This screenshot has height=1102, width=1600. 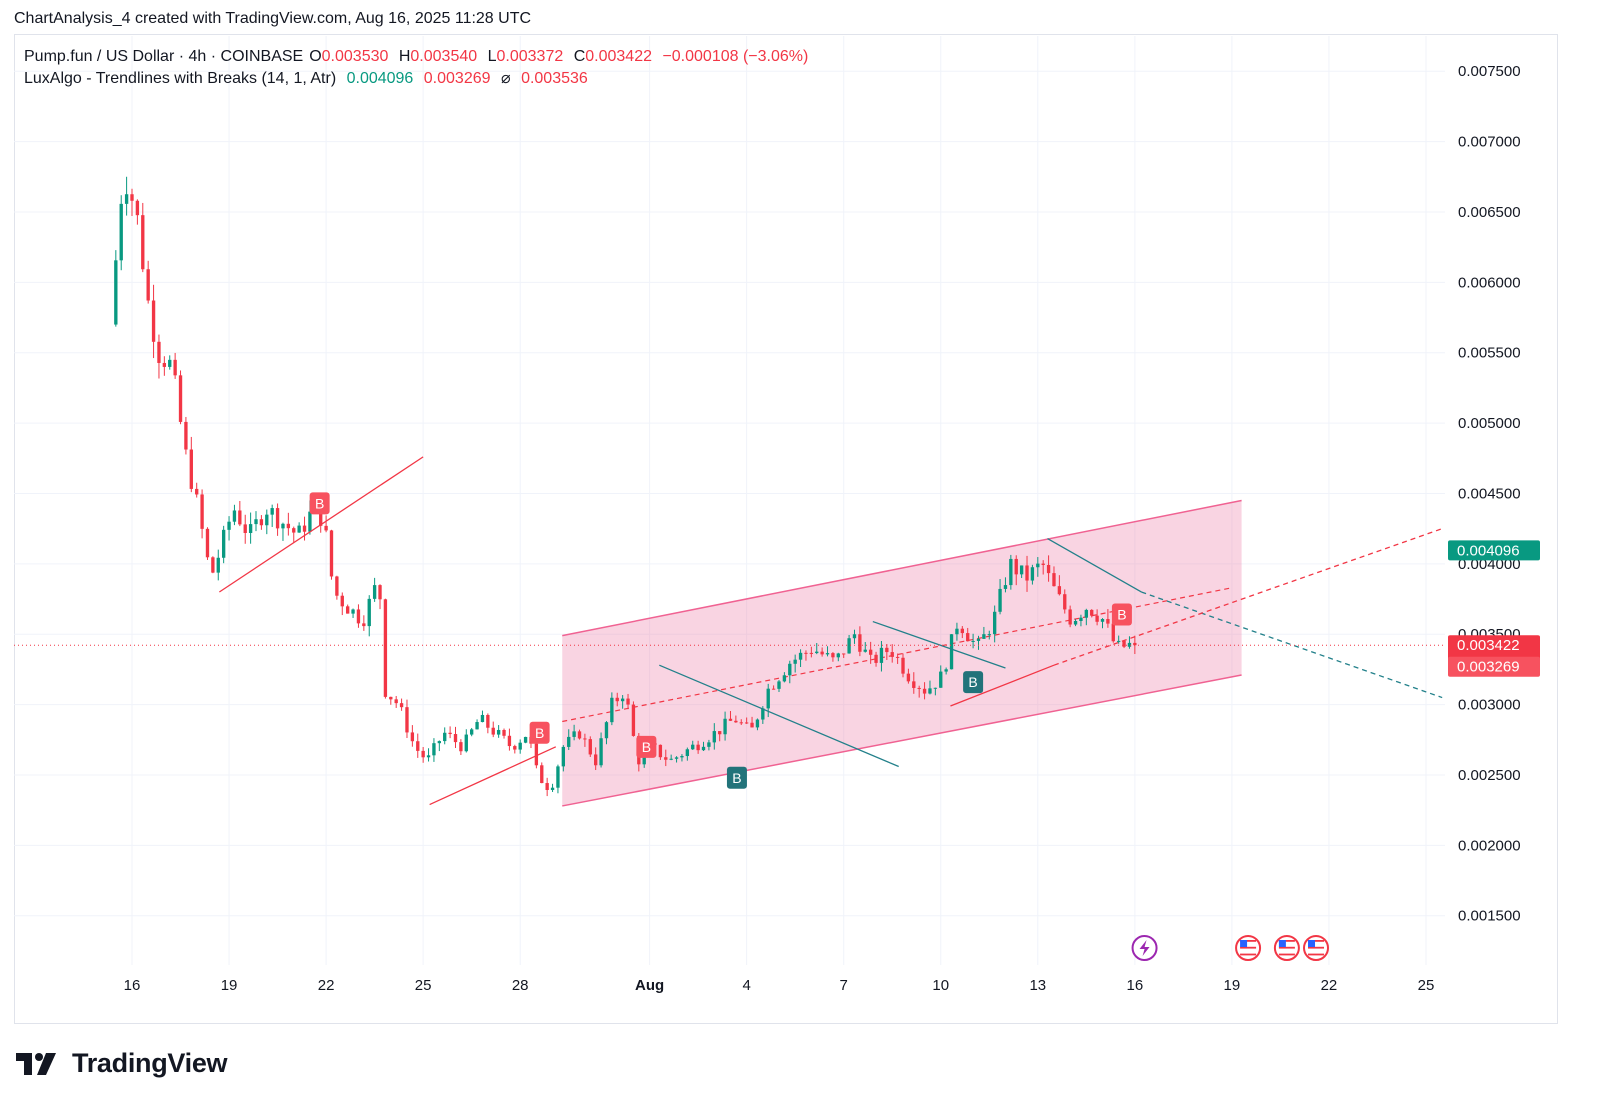 I want to click on break-marker-box, so click(x=736, y=777).